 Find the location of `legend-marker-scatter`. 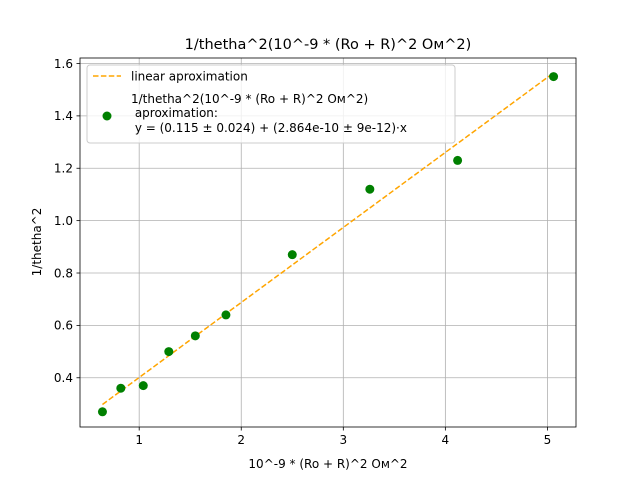

legend-marker-scatter is located at coordinates (107, 116).